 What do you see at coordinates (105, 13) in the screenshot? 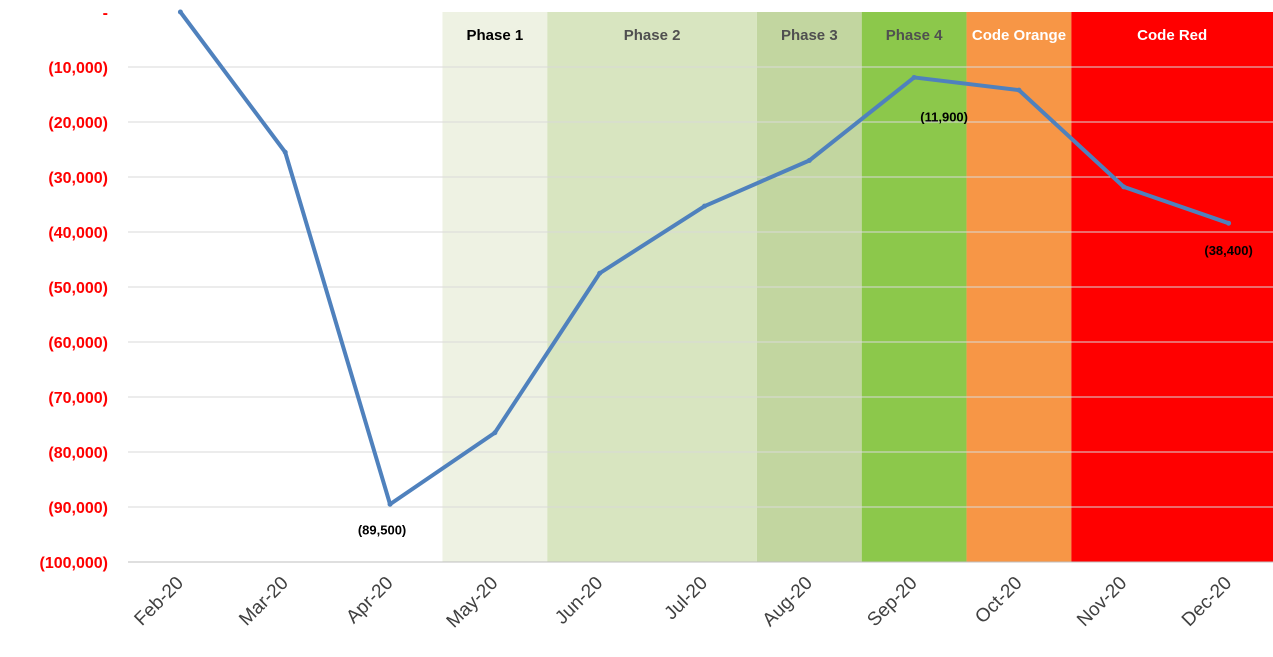
I see `y-tick-label: -` at bounding box center [105, 13].